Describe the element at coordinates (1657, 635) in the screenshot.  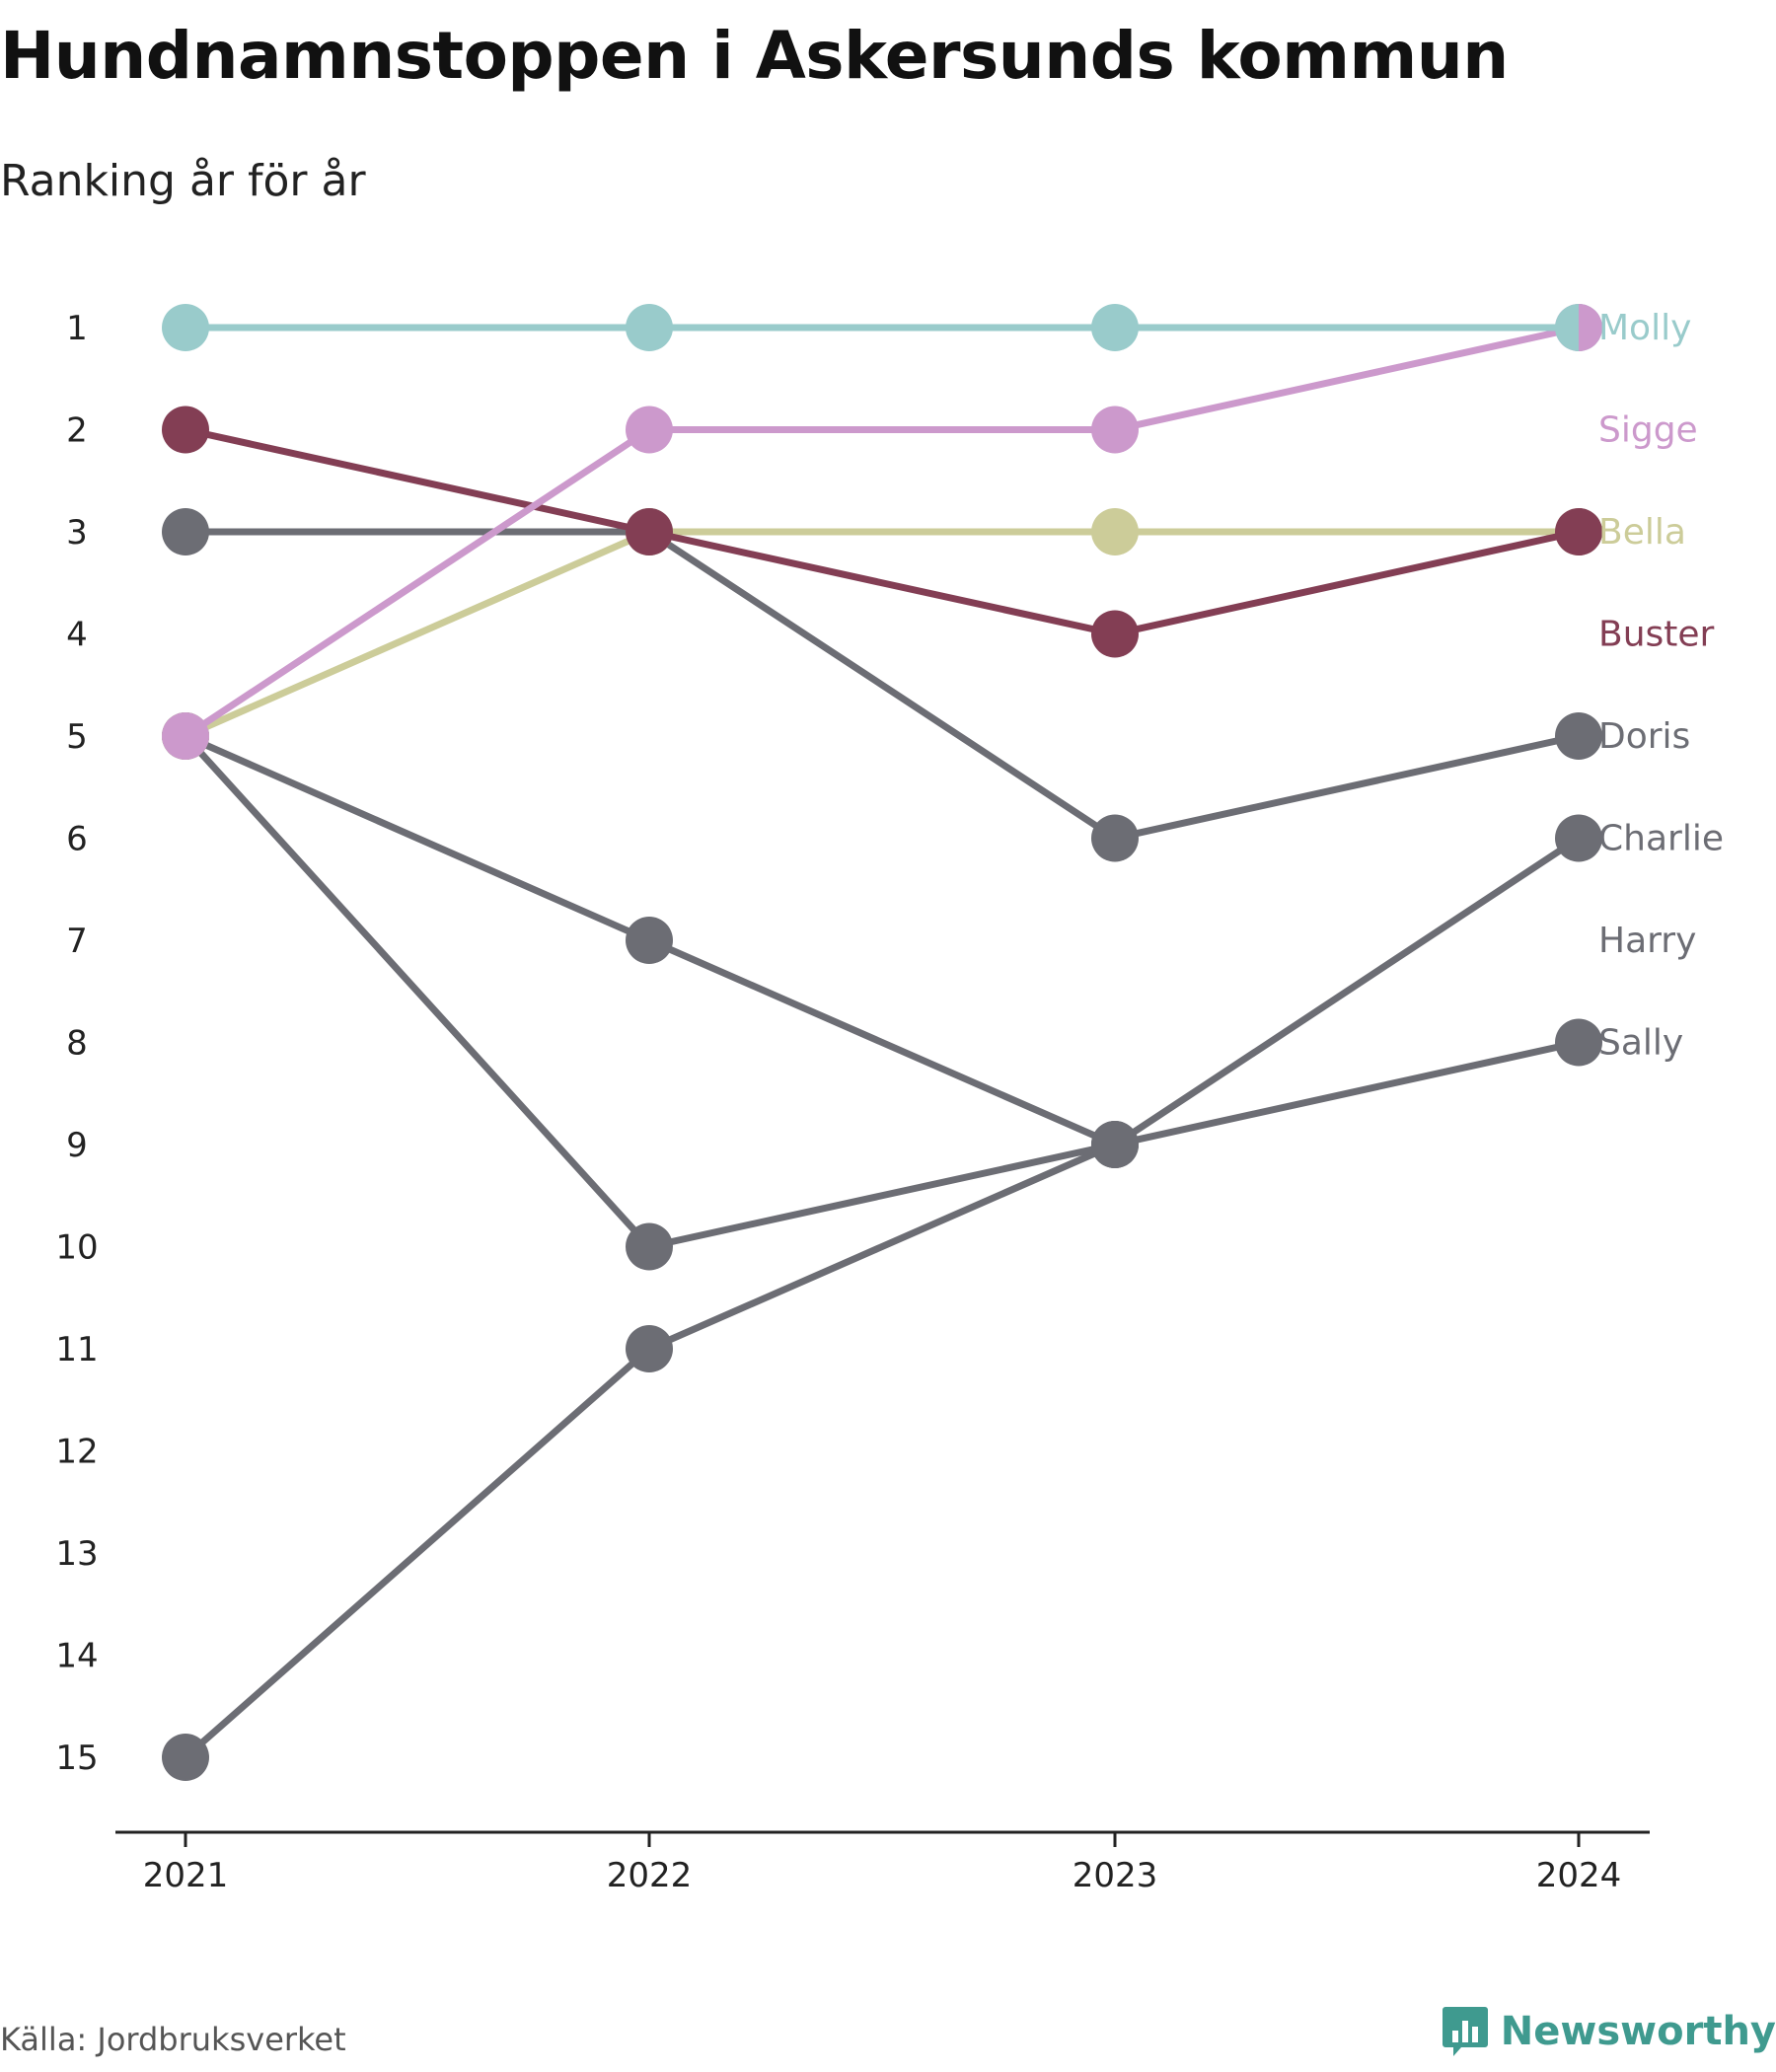
I see `series-label-buster: Buster` at that location.